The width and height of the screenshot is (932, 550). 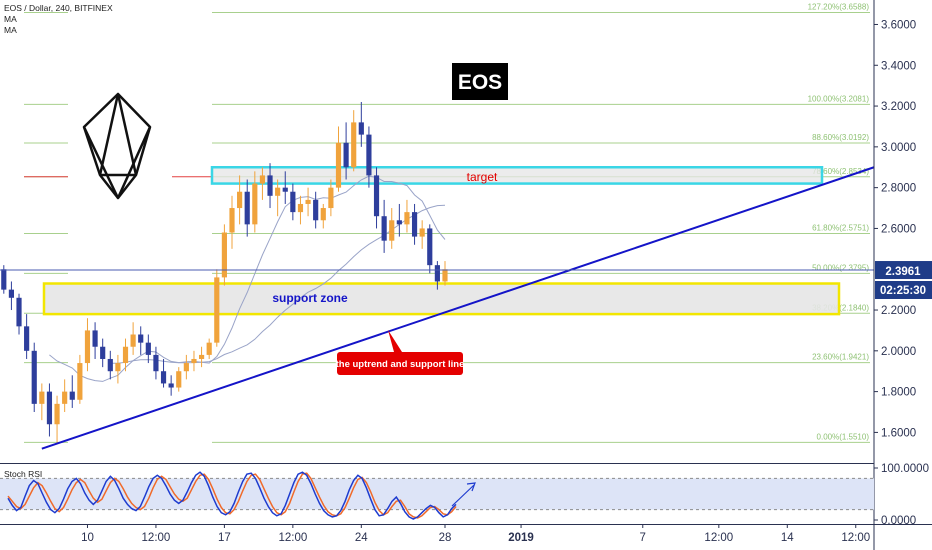 I want to click on time-tick-label: 7, so click(x=643, y=538).